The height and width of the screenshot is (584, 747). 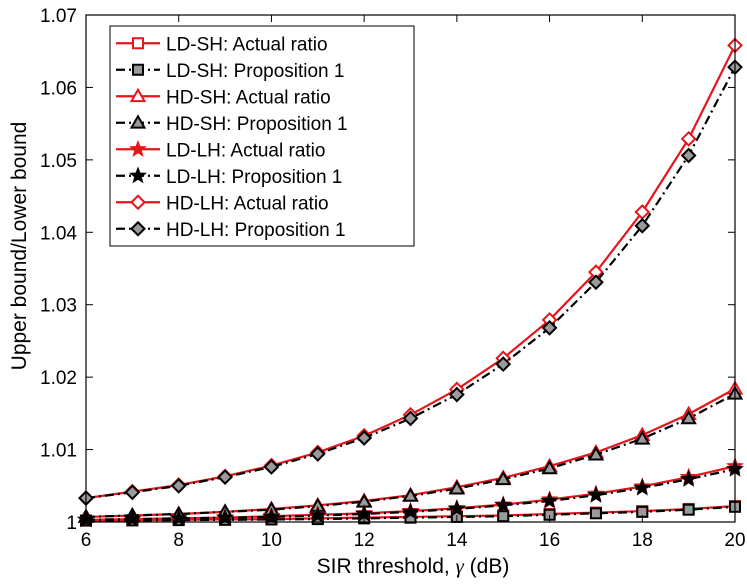 What do you see at coordinates (457, 540) in the screenshot?
I see `x-tick-label: 14` at bounding box center [457, 540].